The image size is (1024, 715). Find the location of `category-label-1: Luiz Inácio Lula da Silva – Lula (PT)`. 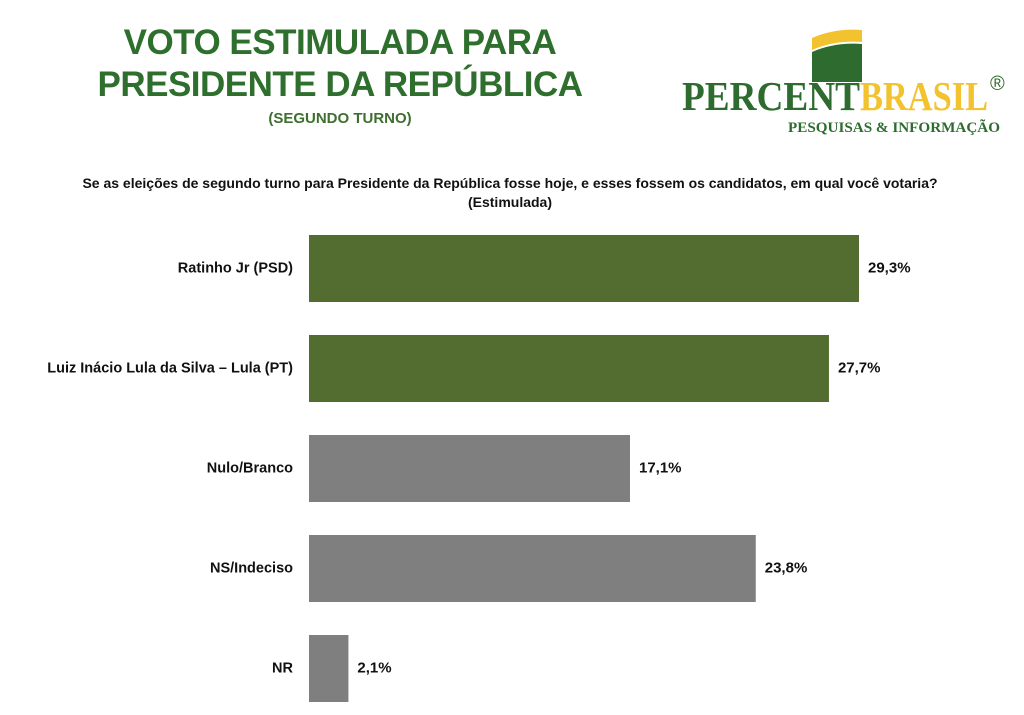

category-label-1: Luiz Inácio Lula da Silva – Lula (PT) is located at coordinates (170, 368).